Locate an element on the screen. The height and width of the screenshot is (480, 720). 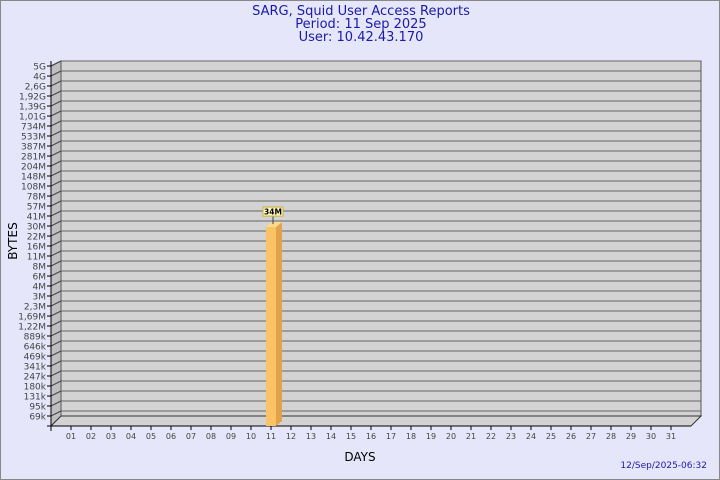
x-tick-label: 16 is located at coordinates (371, 436).